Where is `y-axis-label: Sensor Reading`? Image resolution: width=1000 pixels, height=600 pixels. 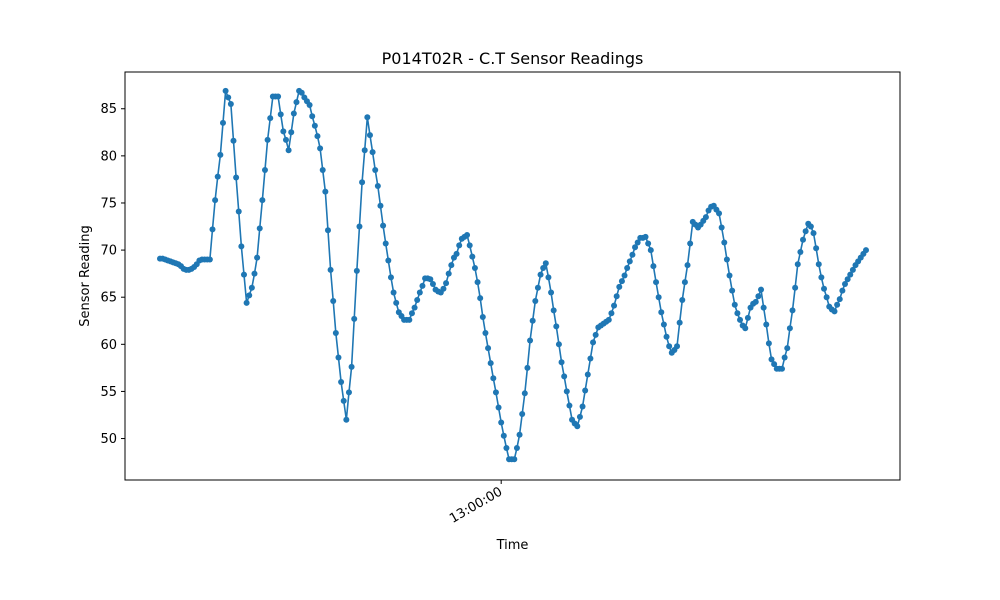 y-axis-label: Sensor Reading is located at coordinates (85, 275).